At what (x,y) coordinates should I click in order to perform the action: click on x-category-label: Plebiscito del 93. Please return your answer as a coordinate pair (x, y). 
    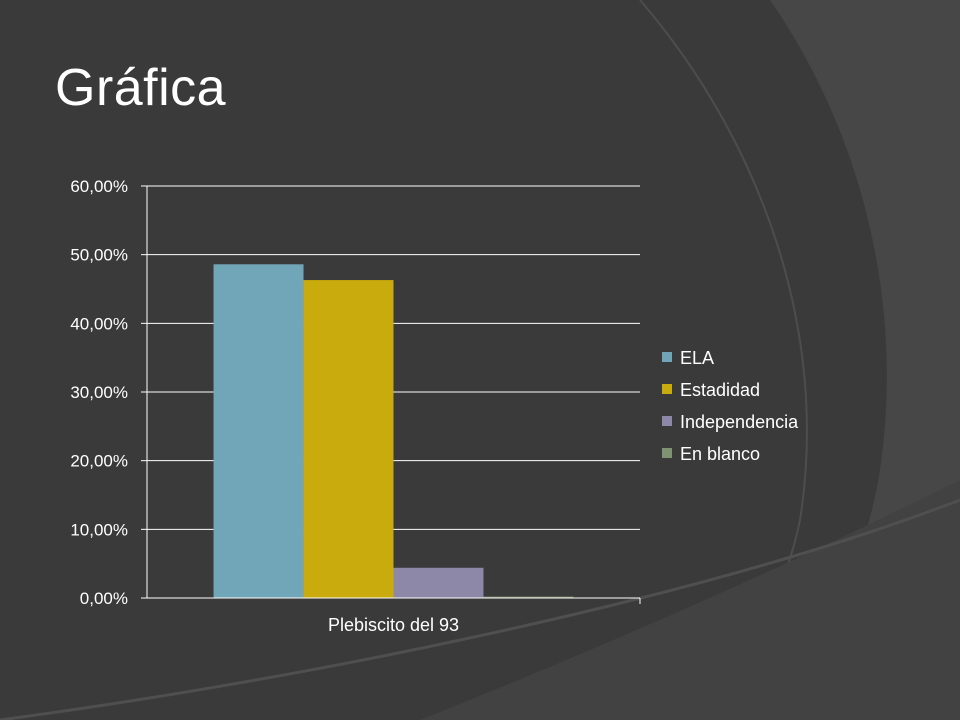
    Looking at the image, I should click on (393, 625).